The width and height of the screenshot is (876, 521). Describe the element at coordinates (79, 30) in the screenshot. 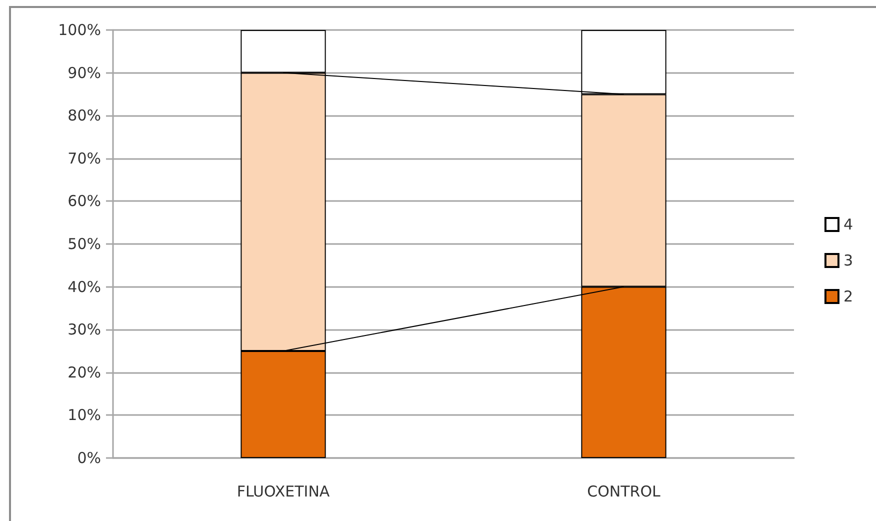

I see `y-tick-label: 100%` at that location.